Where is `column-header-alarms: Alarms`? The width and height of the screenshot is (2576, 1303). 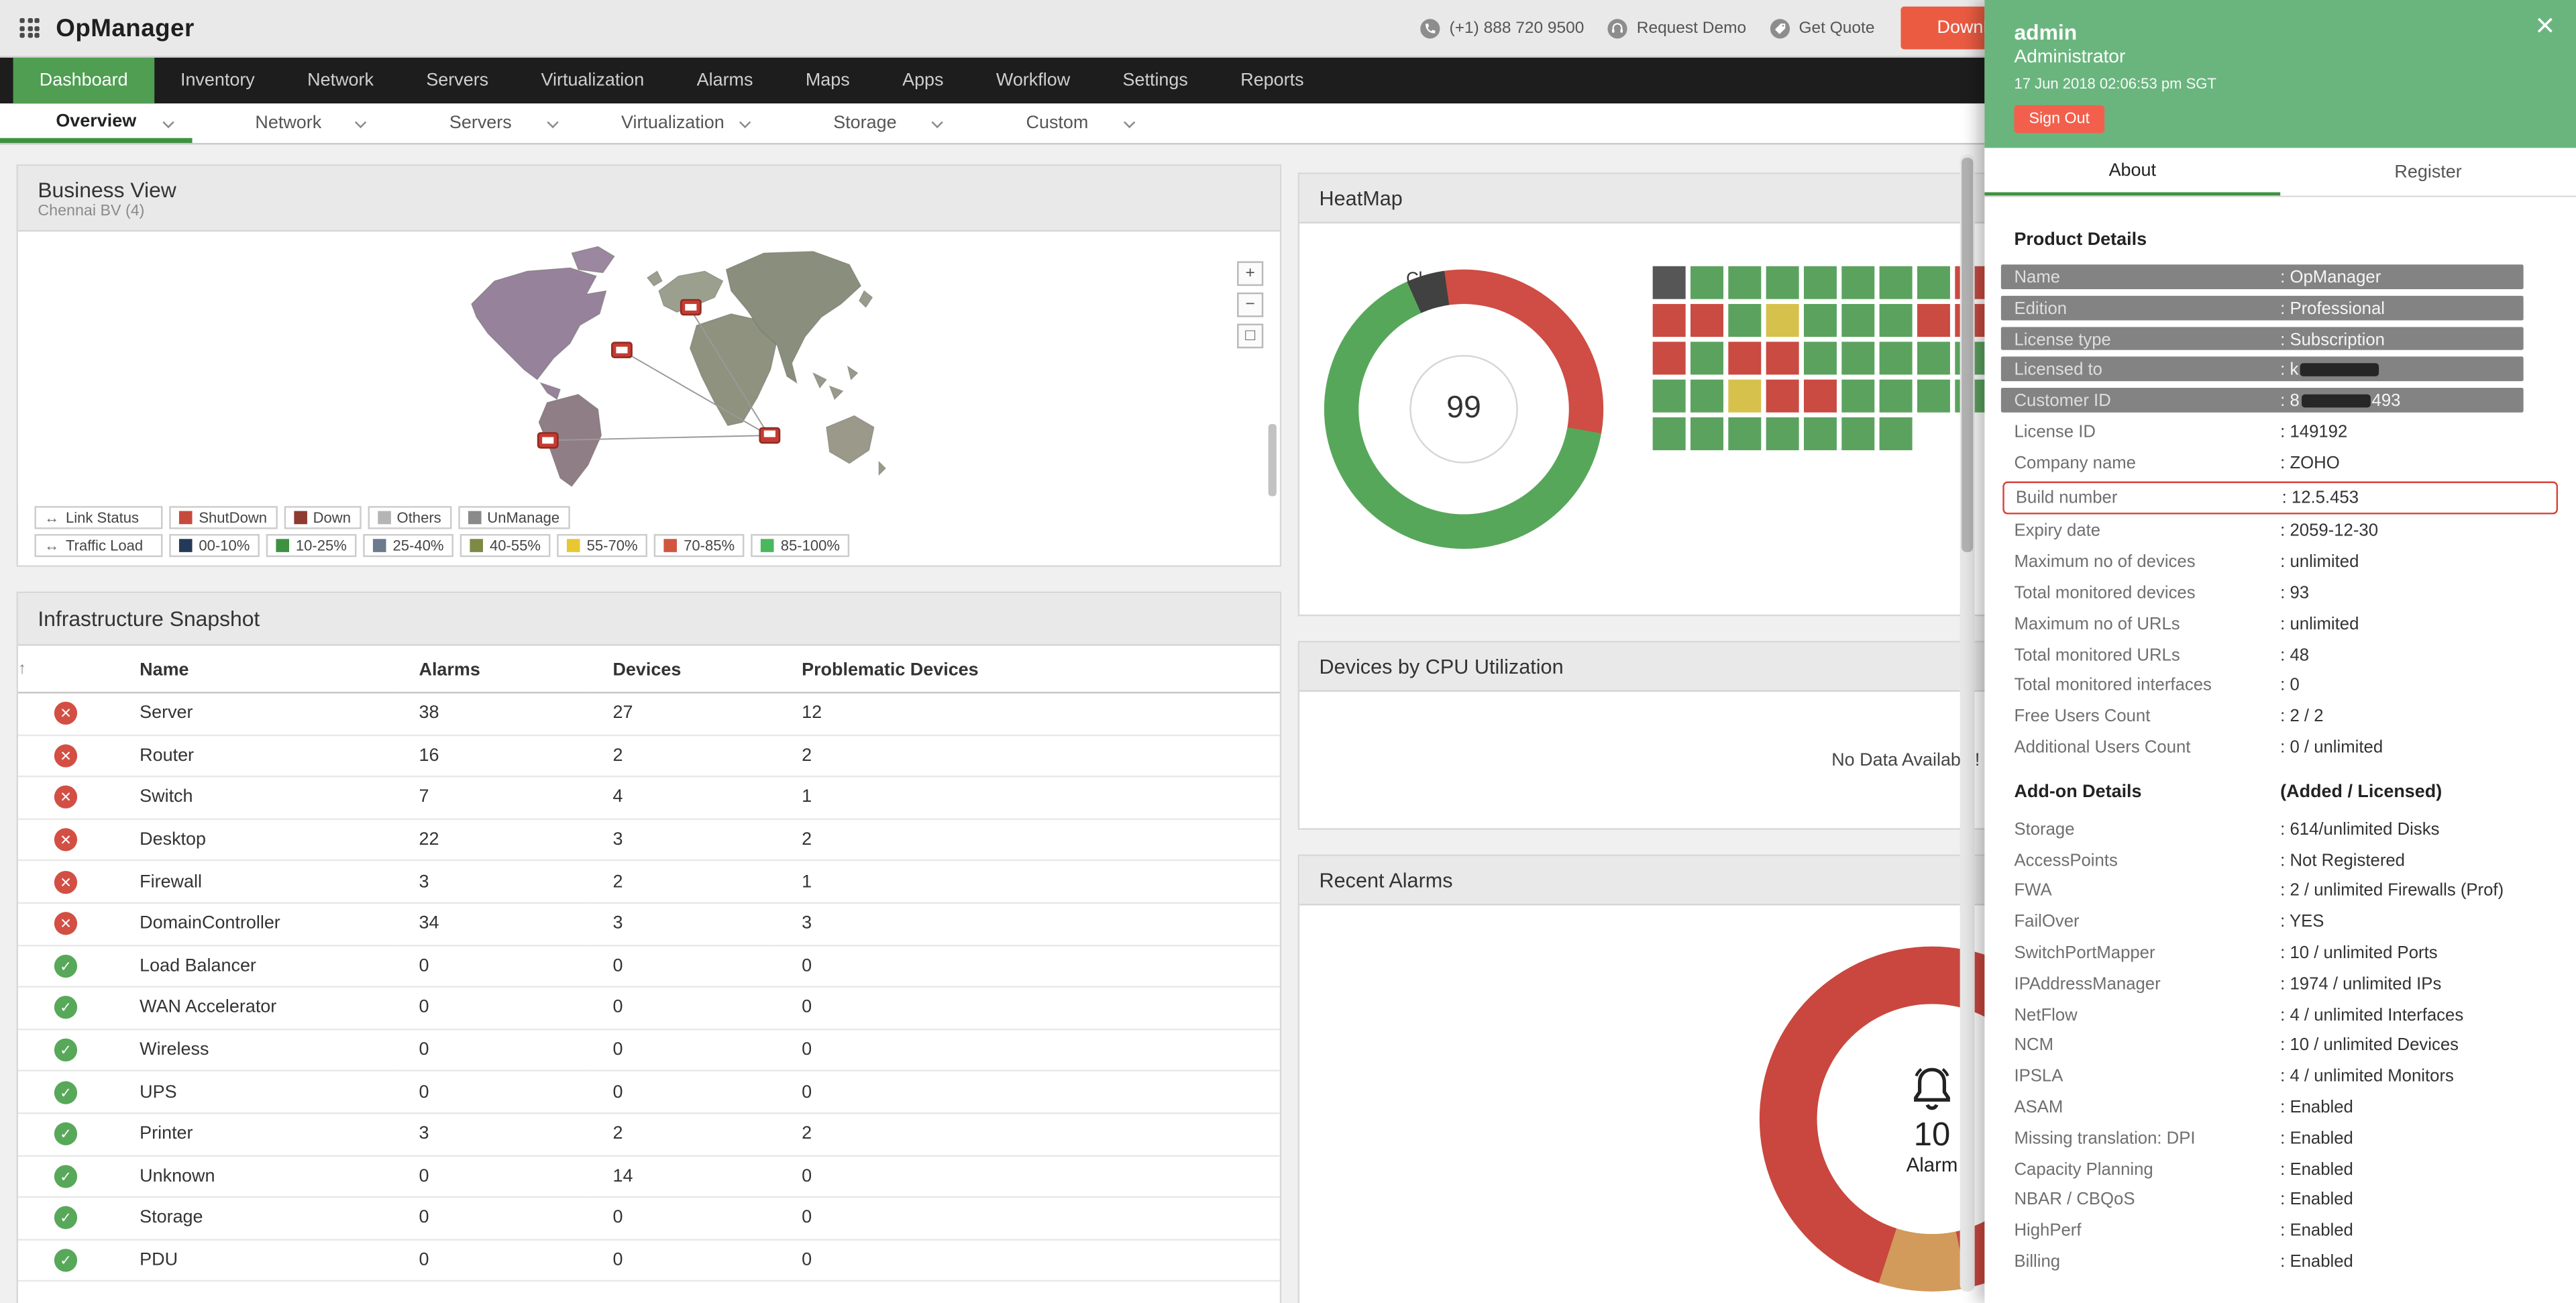 column-header-alarms: Alarms is located at coordinates (489, 669).